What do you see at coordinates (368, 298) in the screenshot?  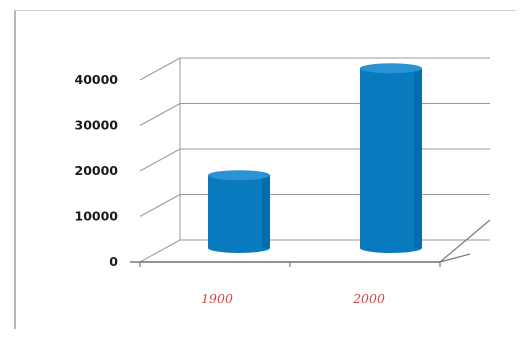 I see `x-tick-label: 2000` at bounding box center [368, 298].